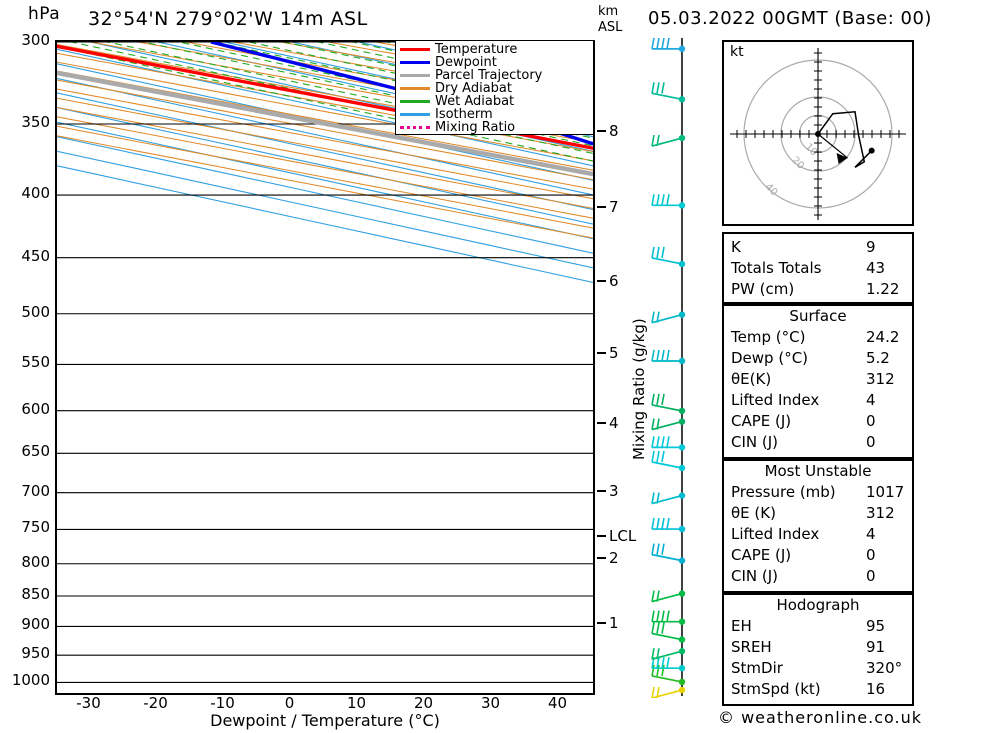 Image resolution: width=1000 pixels, height=733 pixels. I want to click on legend-item: Parcel Trajectory, so click(496, 75).